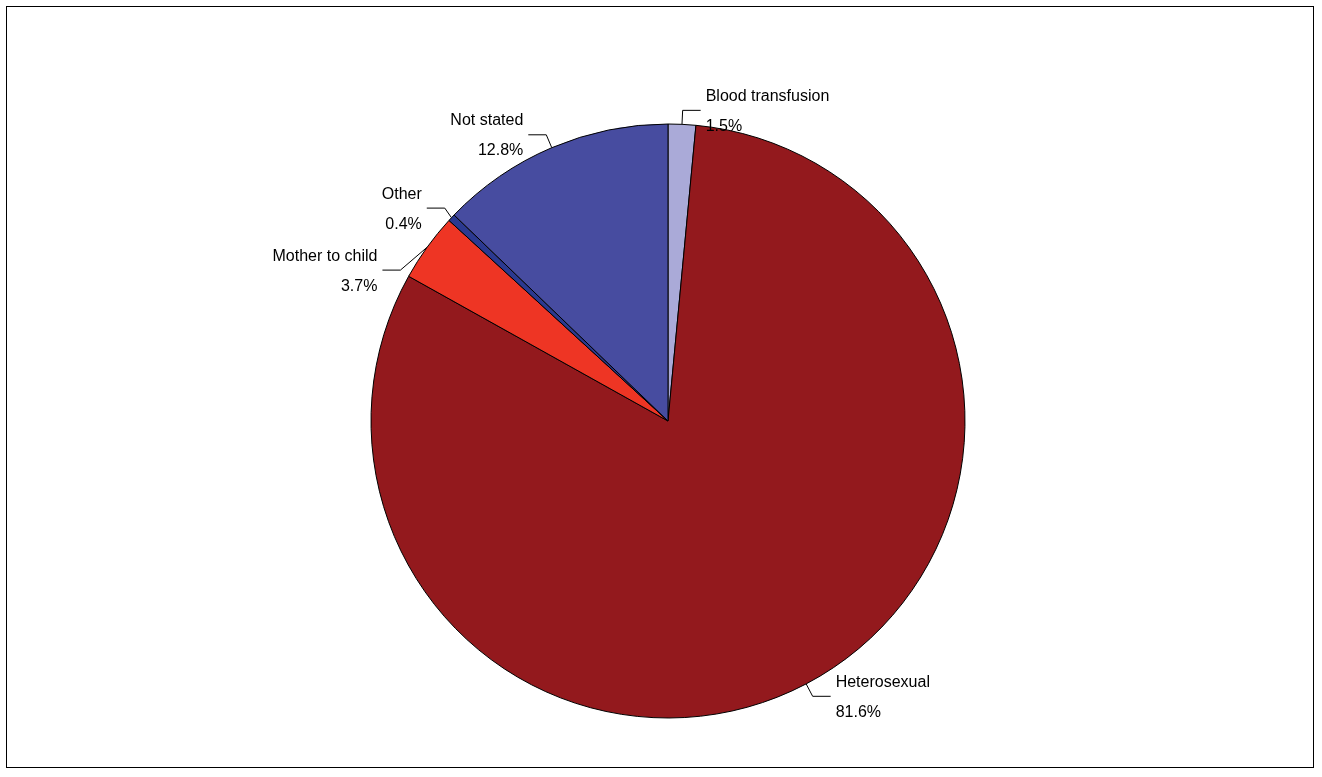 Image resolution: width=1322 pixels, height=777 pixels. What do you see at coordinates (359, 285) in the screenshot?
I see `data-label: 3.7%` at bounding box center [359, 285].